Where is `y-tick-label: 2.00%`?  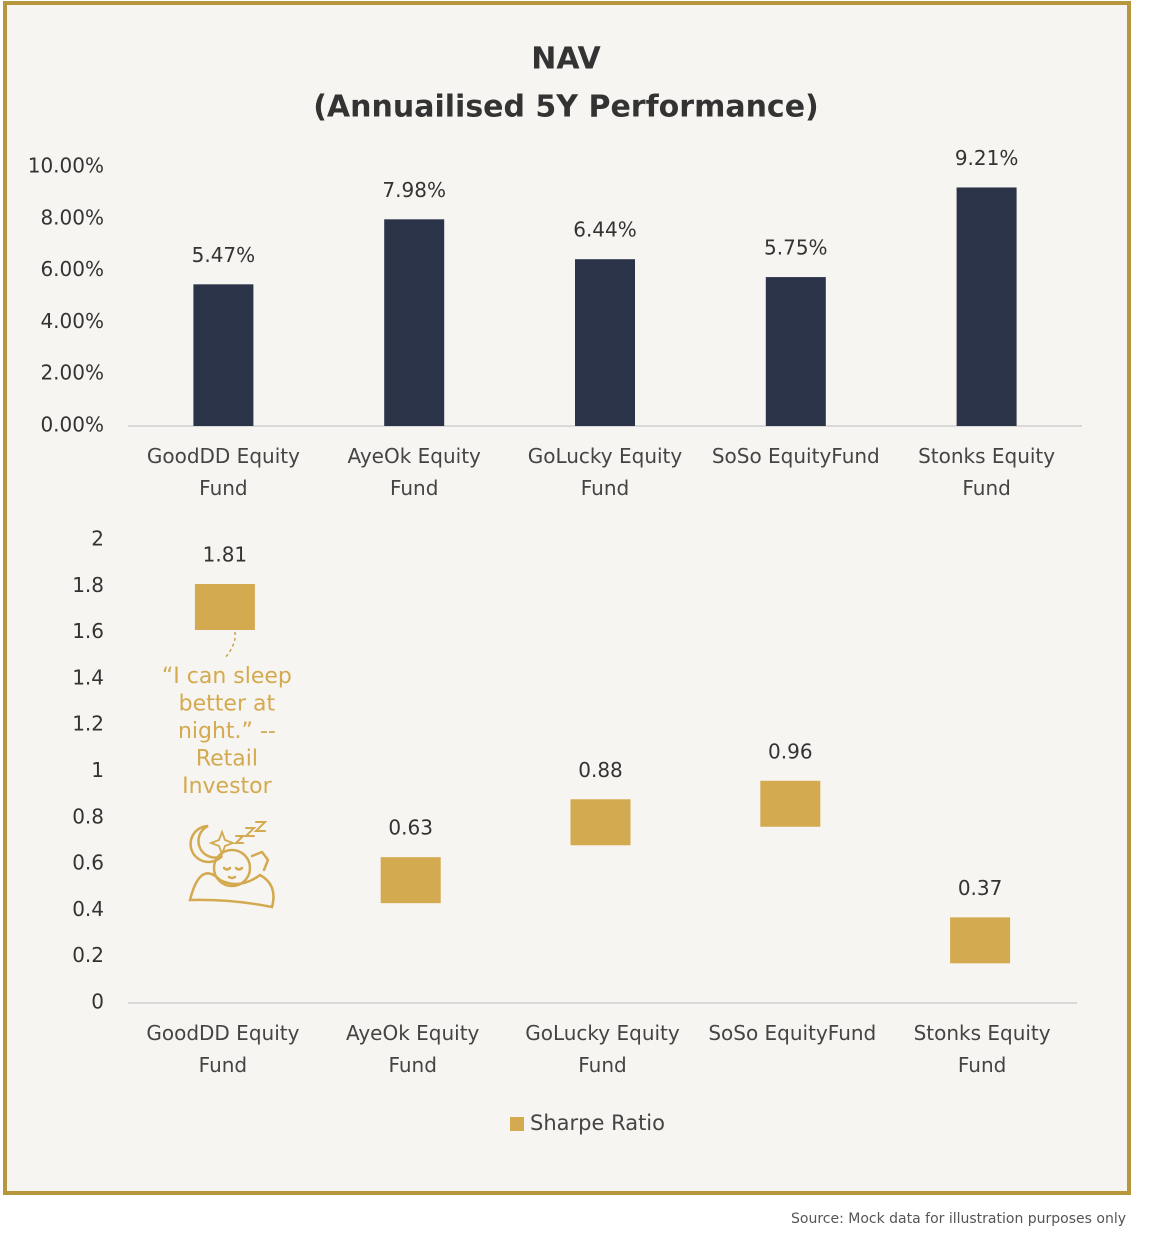 y-tick-label: 2.00% is located at coordinates (72, 373).